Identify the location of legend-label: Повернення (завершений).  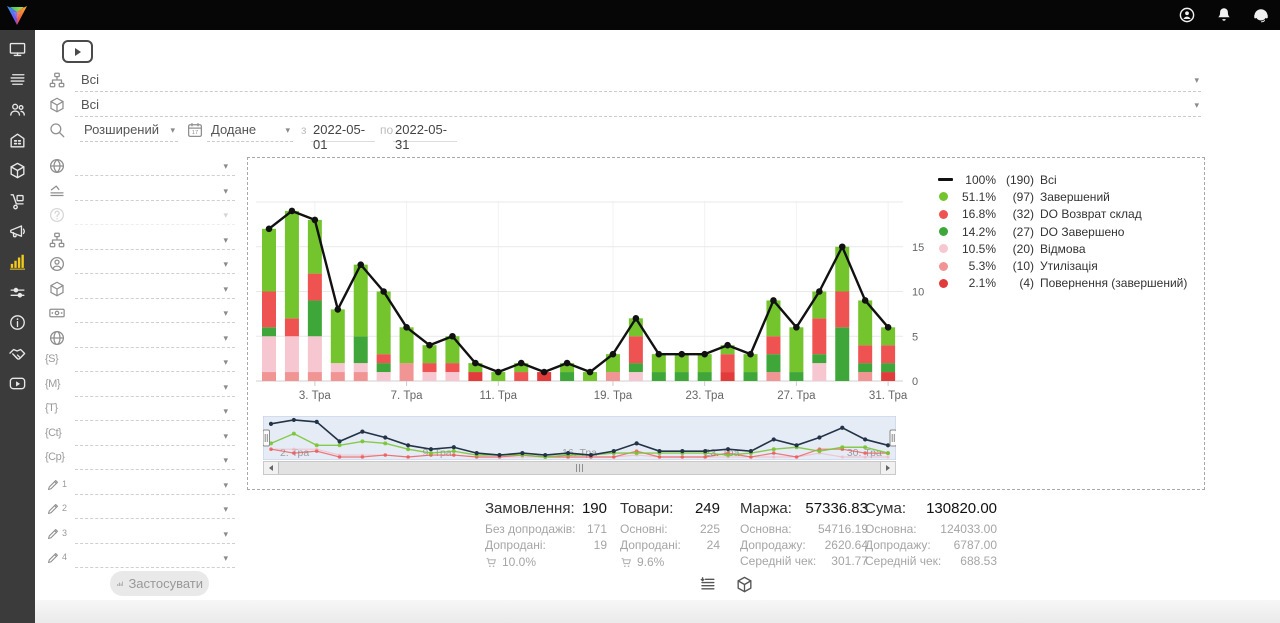
(1114, 283).